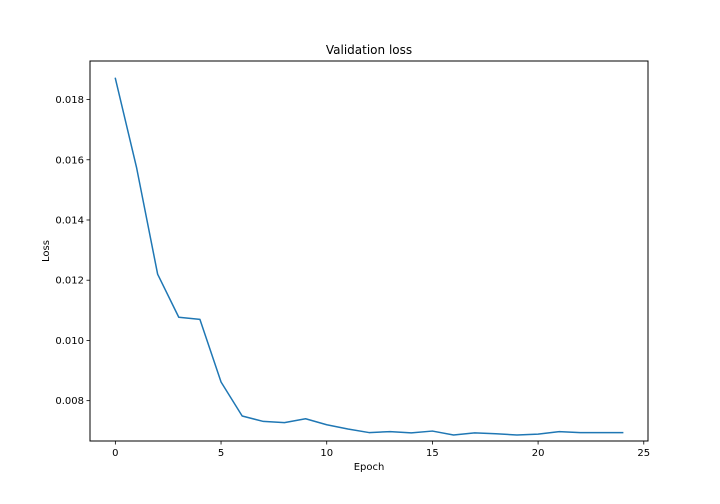 This screenshot has height=504, width=720. I want to click on y-tick-label: 0.012, so click(69, 281).